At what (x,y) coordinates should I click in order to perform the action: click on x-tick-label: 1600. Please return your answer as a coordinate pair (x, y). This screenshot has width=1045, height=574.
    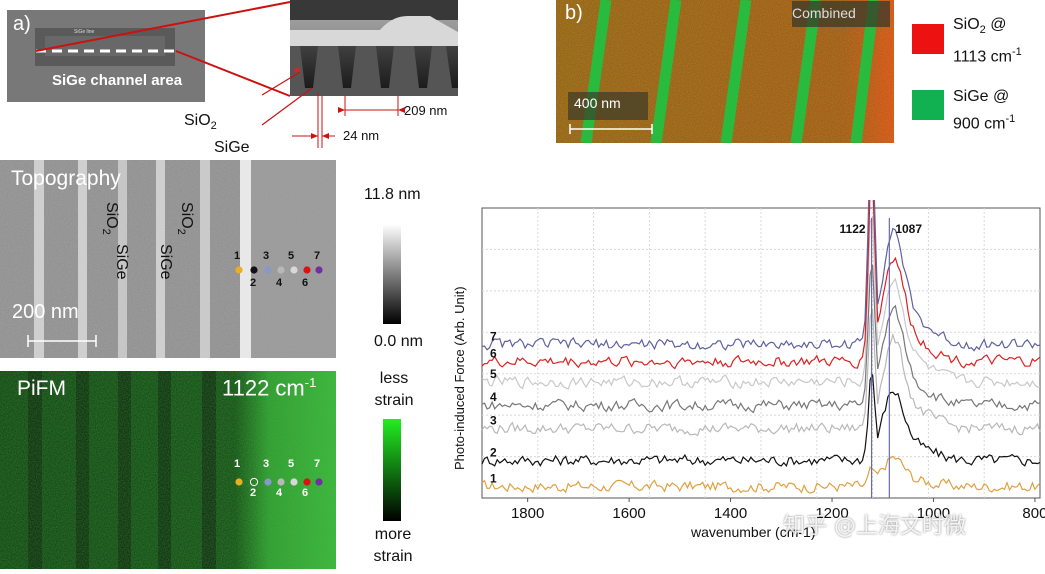
    Looking at the image, I should click on (628, 513).